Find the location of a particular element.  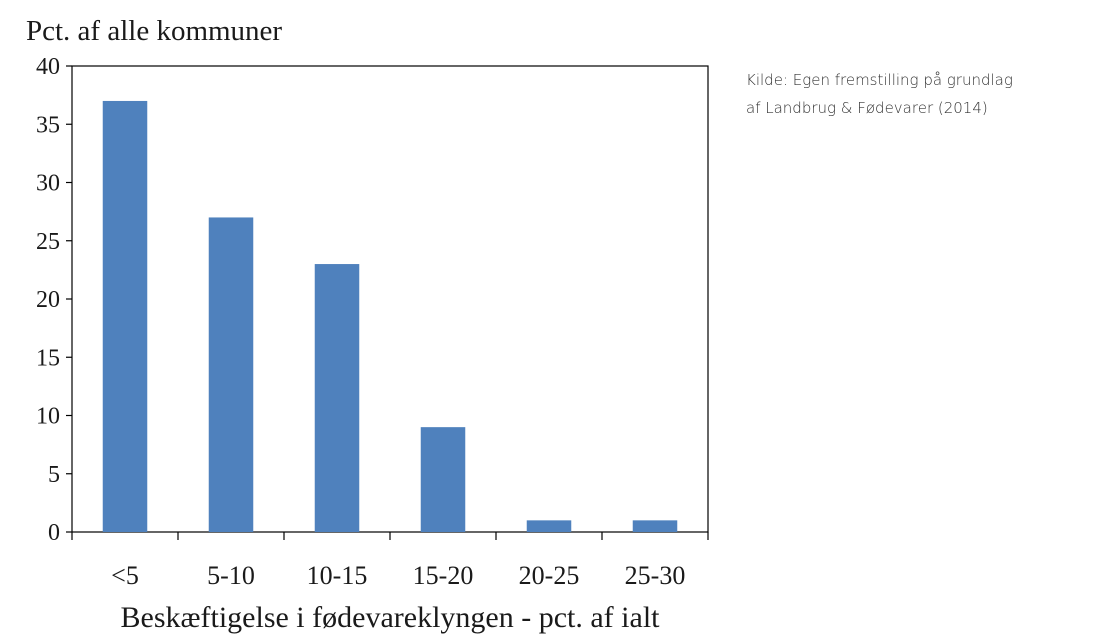

y-axis-title: Pct. af alle kommuner is located at coordinates (154, 31).